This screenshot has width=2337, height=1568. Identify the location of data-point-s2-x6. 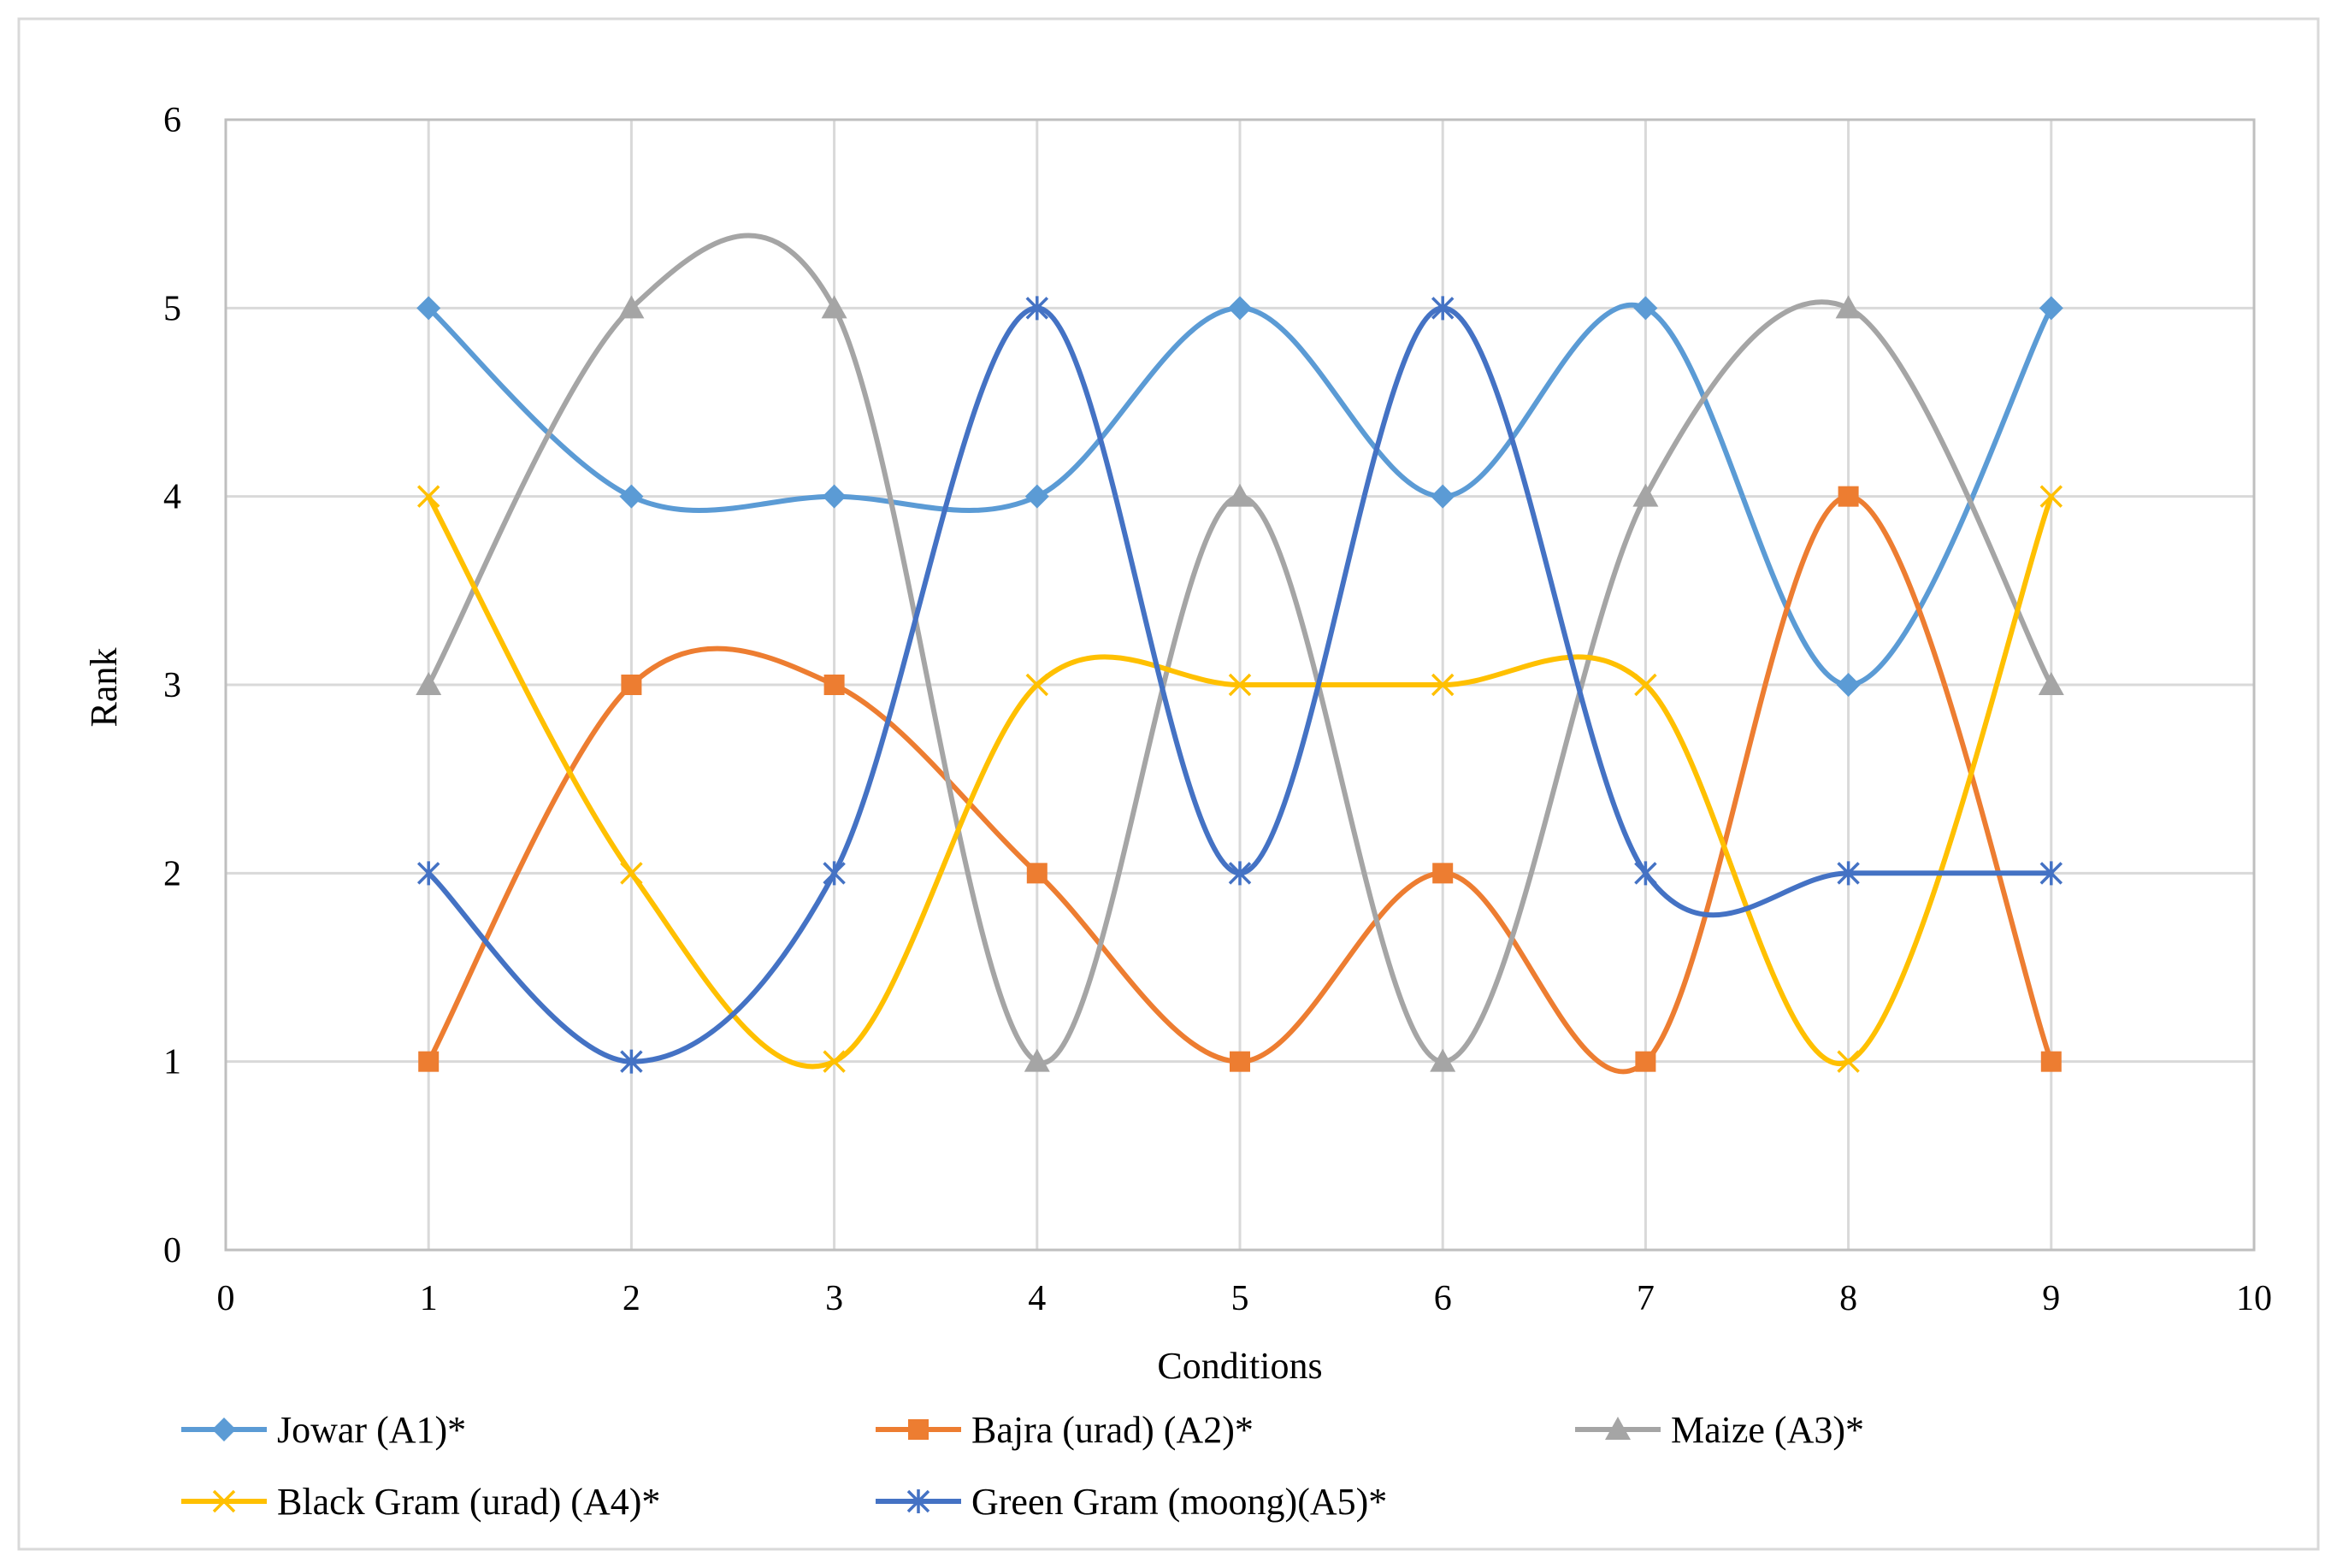
(1443, 873).